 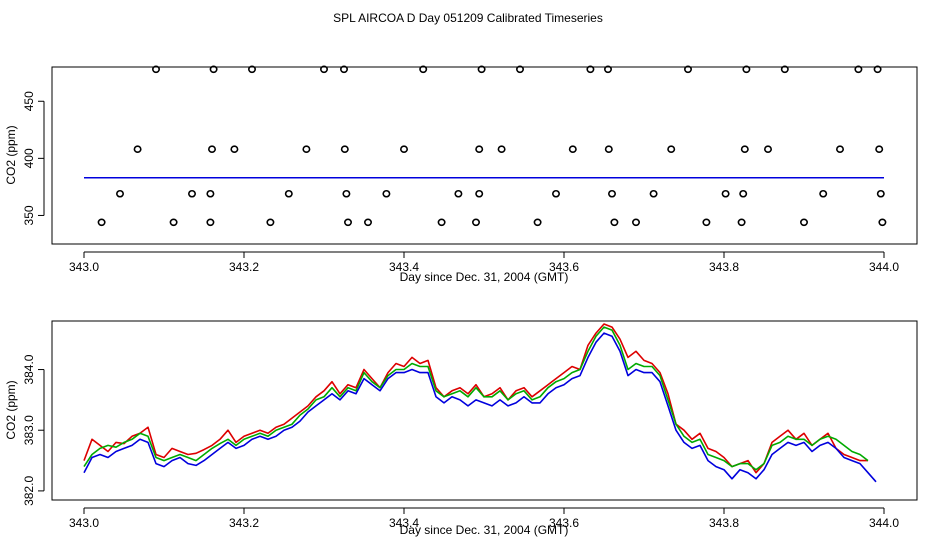 What do you see at coordinates (11, 409) in the screenshot?
I see `y-axis-label-bottom: CO2 (ppm)` at bounding box center [11, 409].